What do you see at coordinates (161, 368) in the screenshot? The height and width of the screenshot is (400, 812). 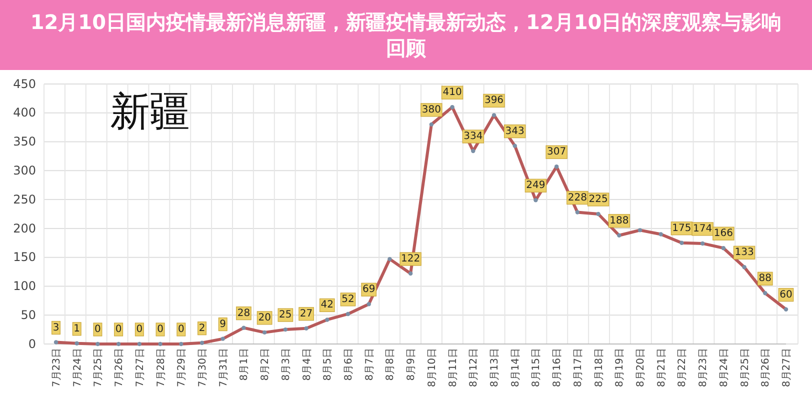 I see `x-tick-label: 7月28日` at bounding box center [161, 368].